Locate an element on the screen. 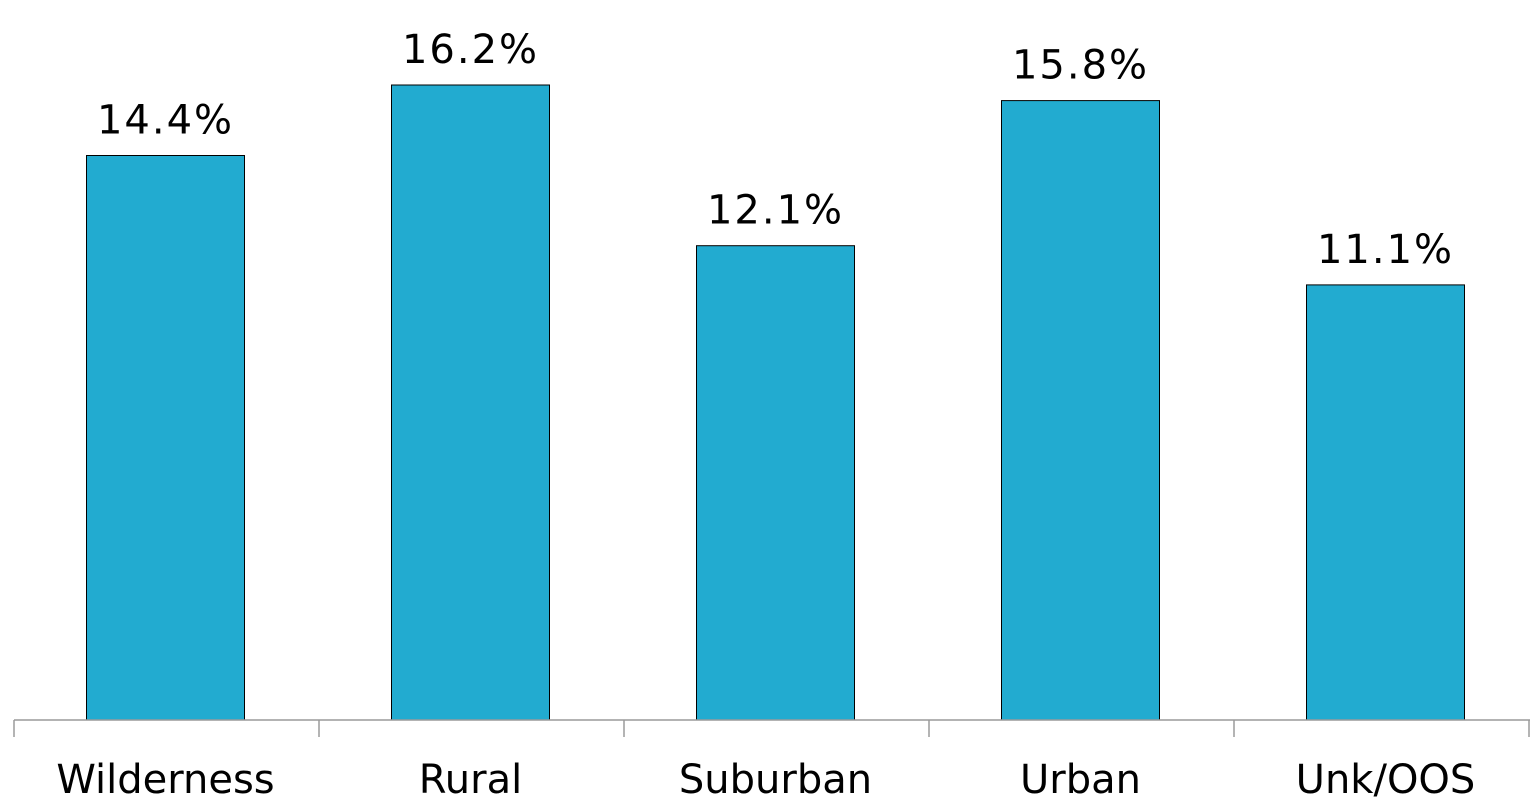 The height and width of the screenshot is (810, 1530). bar-urban is located at coordinates (1080, 410).